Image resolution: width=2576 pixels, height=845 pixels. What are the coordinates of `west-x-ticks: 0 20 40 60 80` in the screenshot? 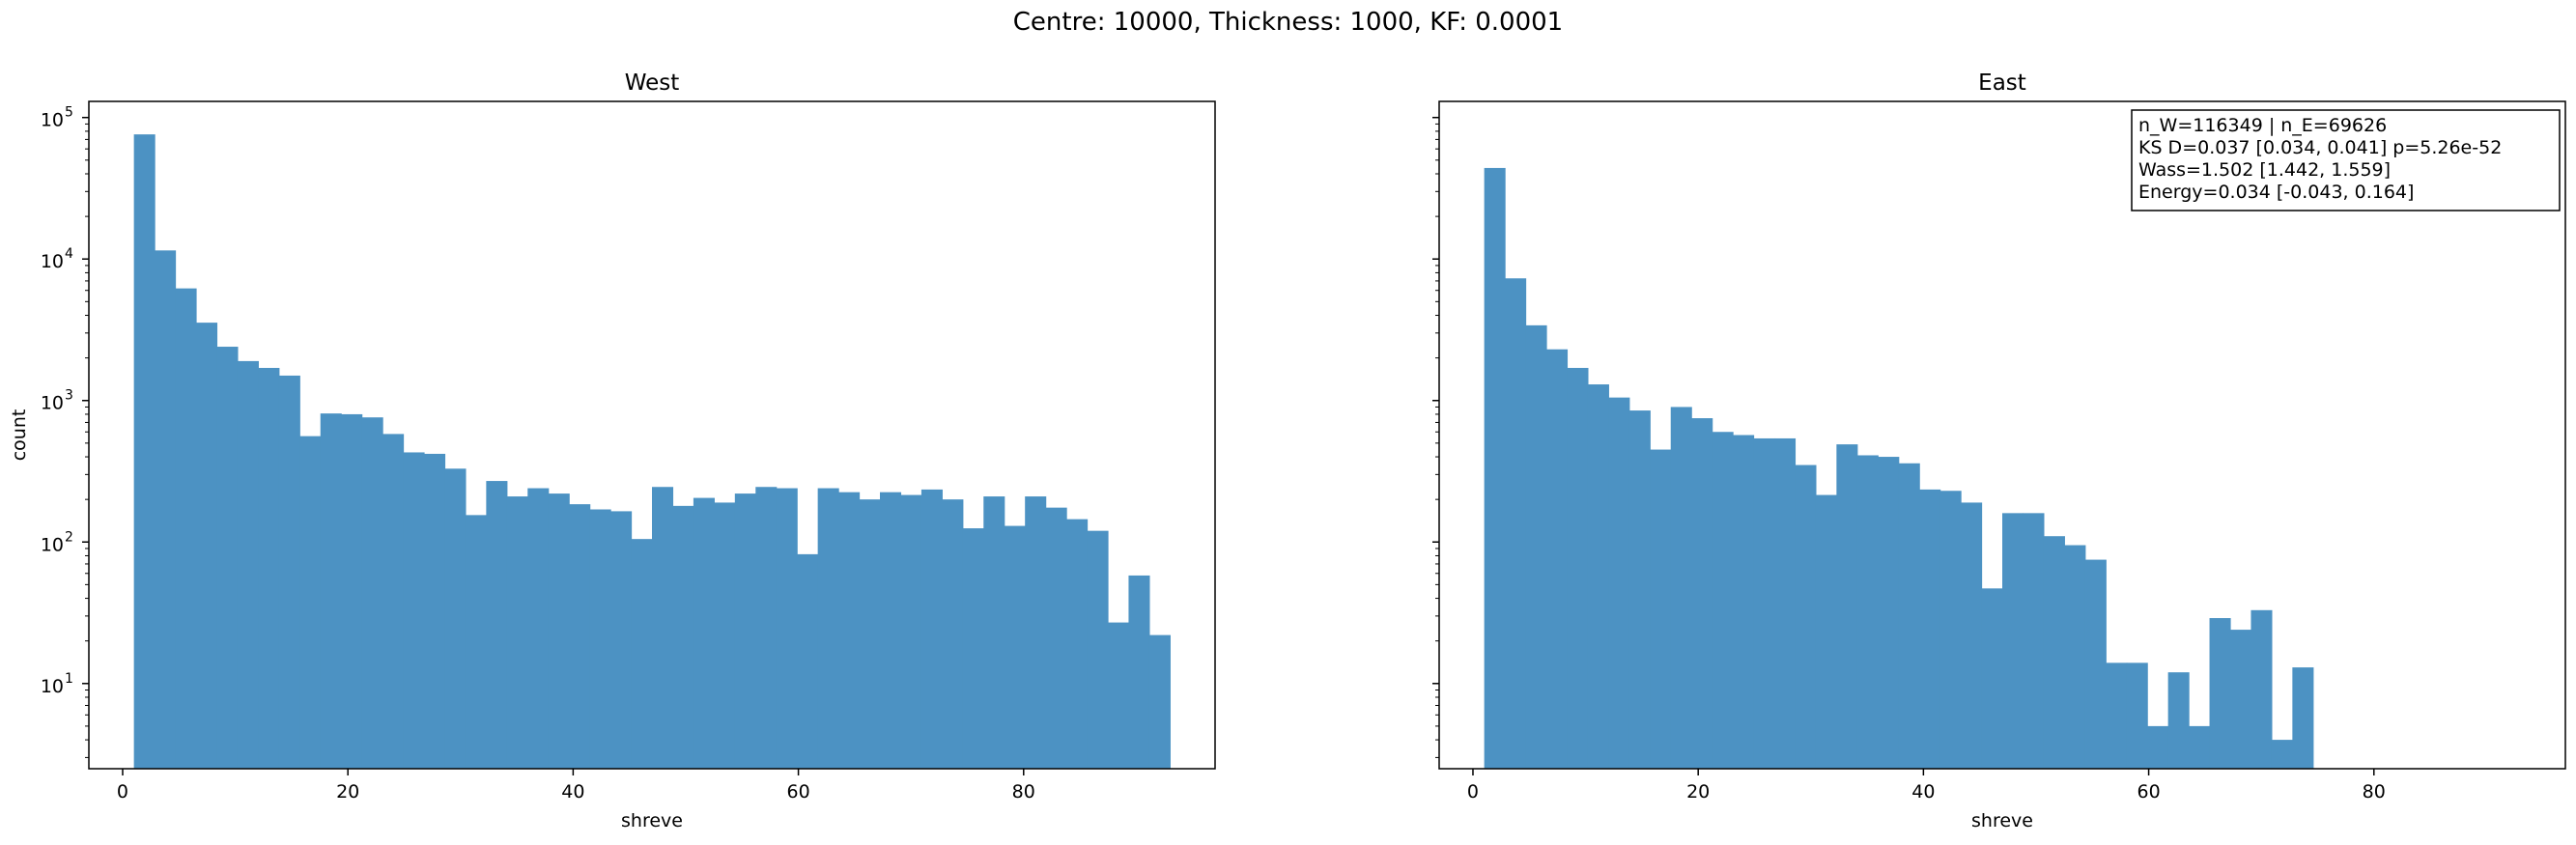 It's located at (576, 786).